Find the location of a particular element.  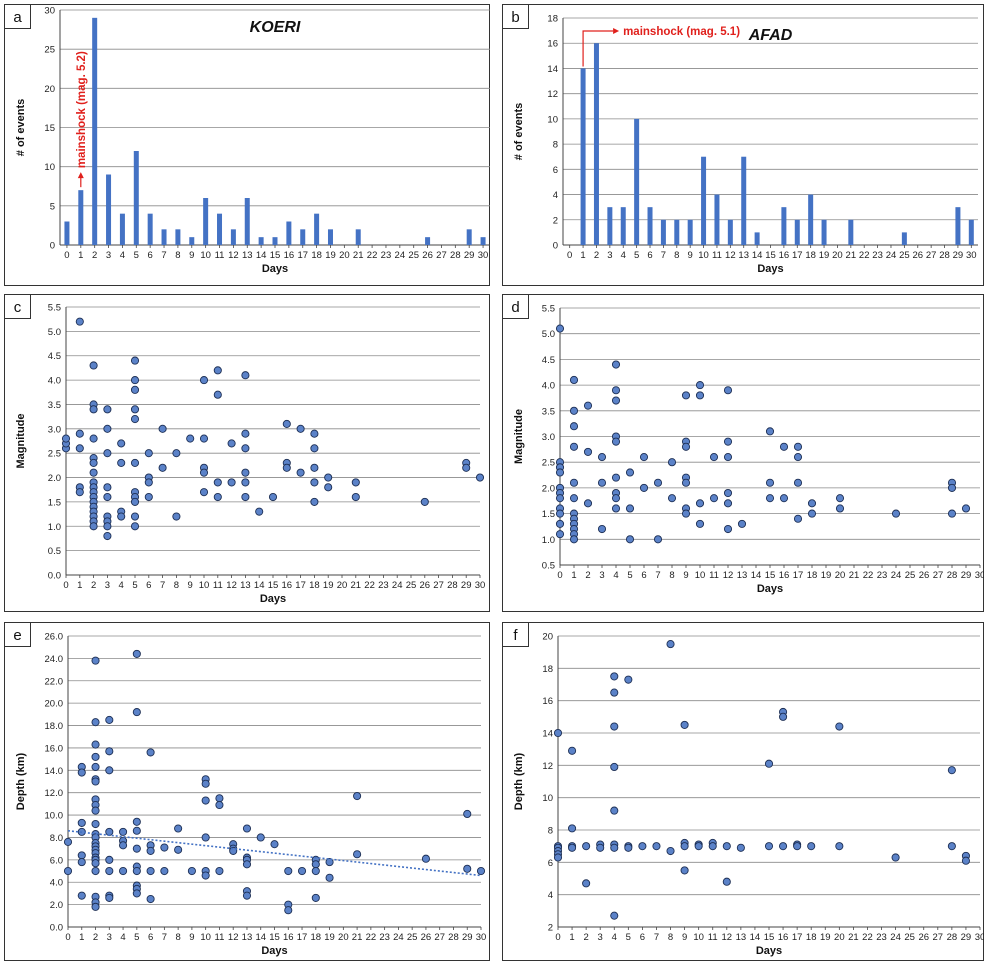

x-tick-label: 21 is located at coordinates (358, 255).